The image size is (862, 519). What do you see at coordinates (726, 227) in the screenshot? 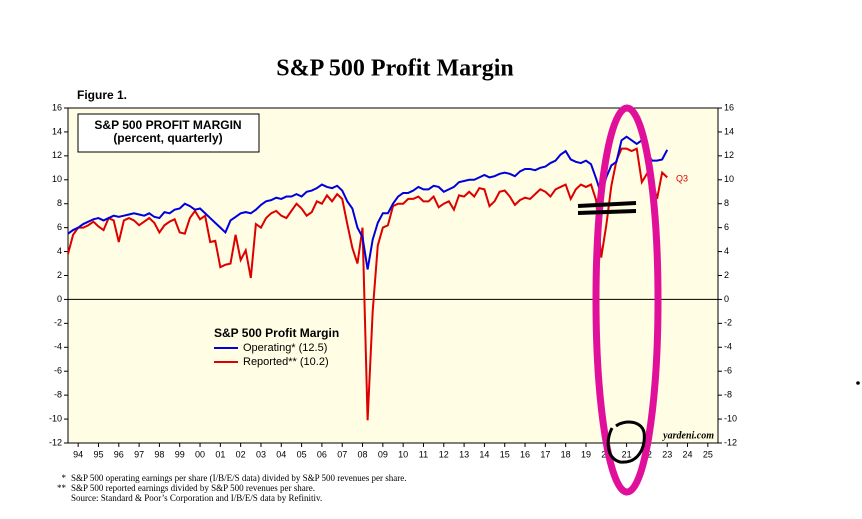
I see `y2-tick-label: 6` at bounding box center [726, 227].